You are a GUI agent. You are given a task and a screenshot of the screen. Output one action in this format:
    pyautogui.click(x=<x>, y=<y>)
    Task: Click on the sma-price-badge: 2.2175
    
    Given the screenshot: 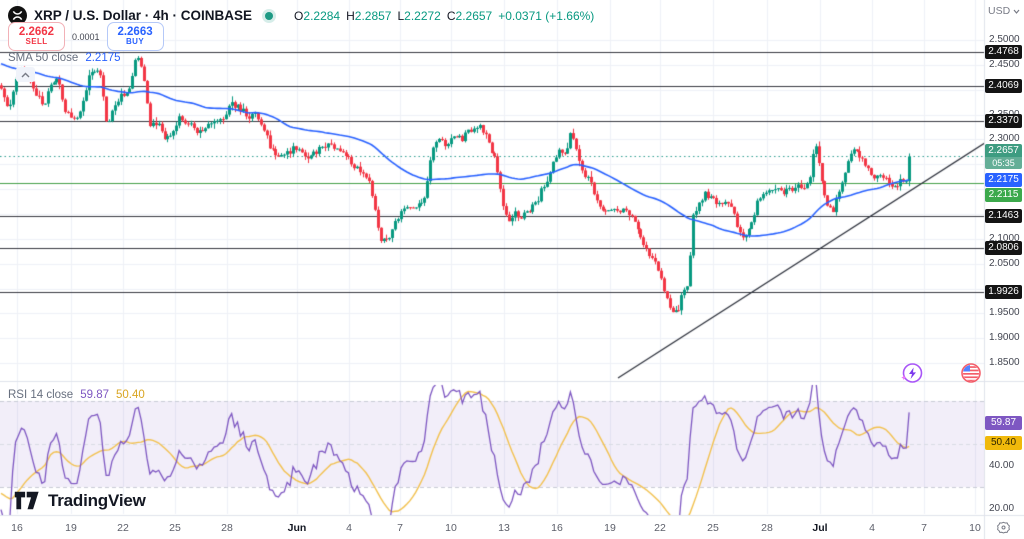 What is the action you would take?
    pyautogui.click(x=1003, y=180)
    